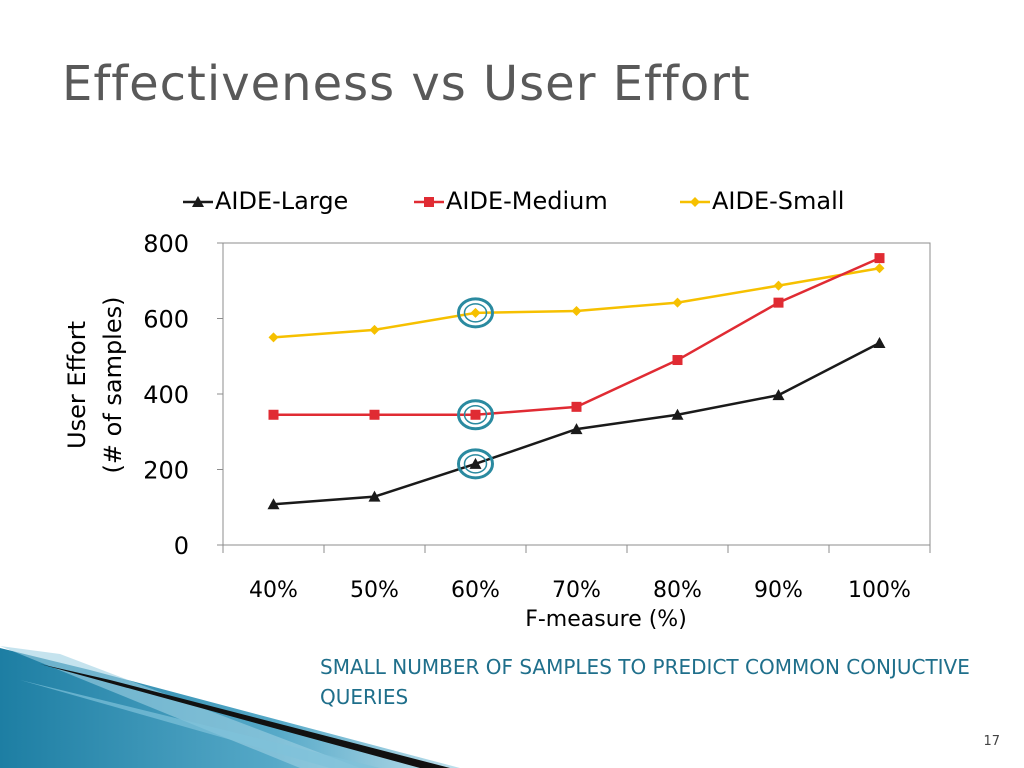  Describe the element at coordinates (778, 201) in the screenshot. I see `legend-label: AIDE-Small` at that location.